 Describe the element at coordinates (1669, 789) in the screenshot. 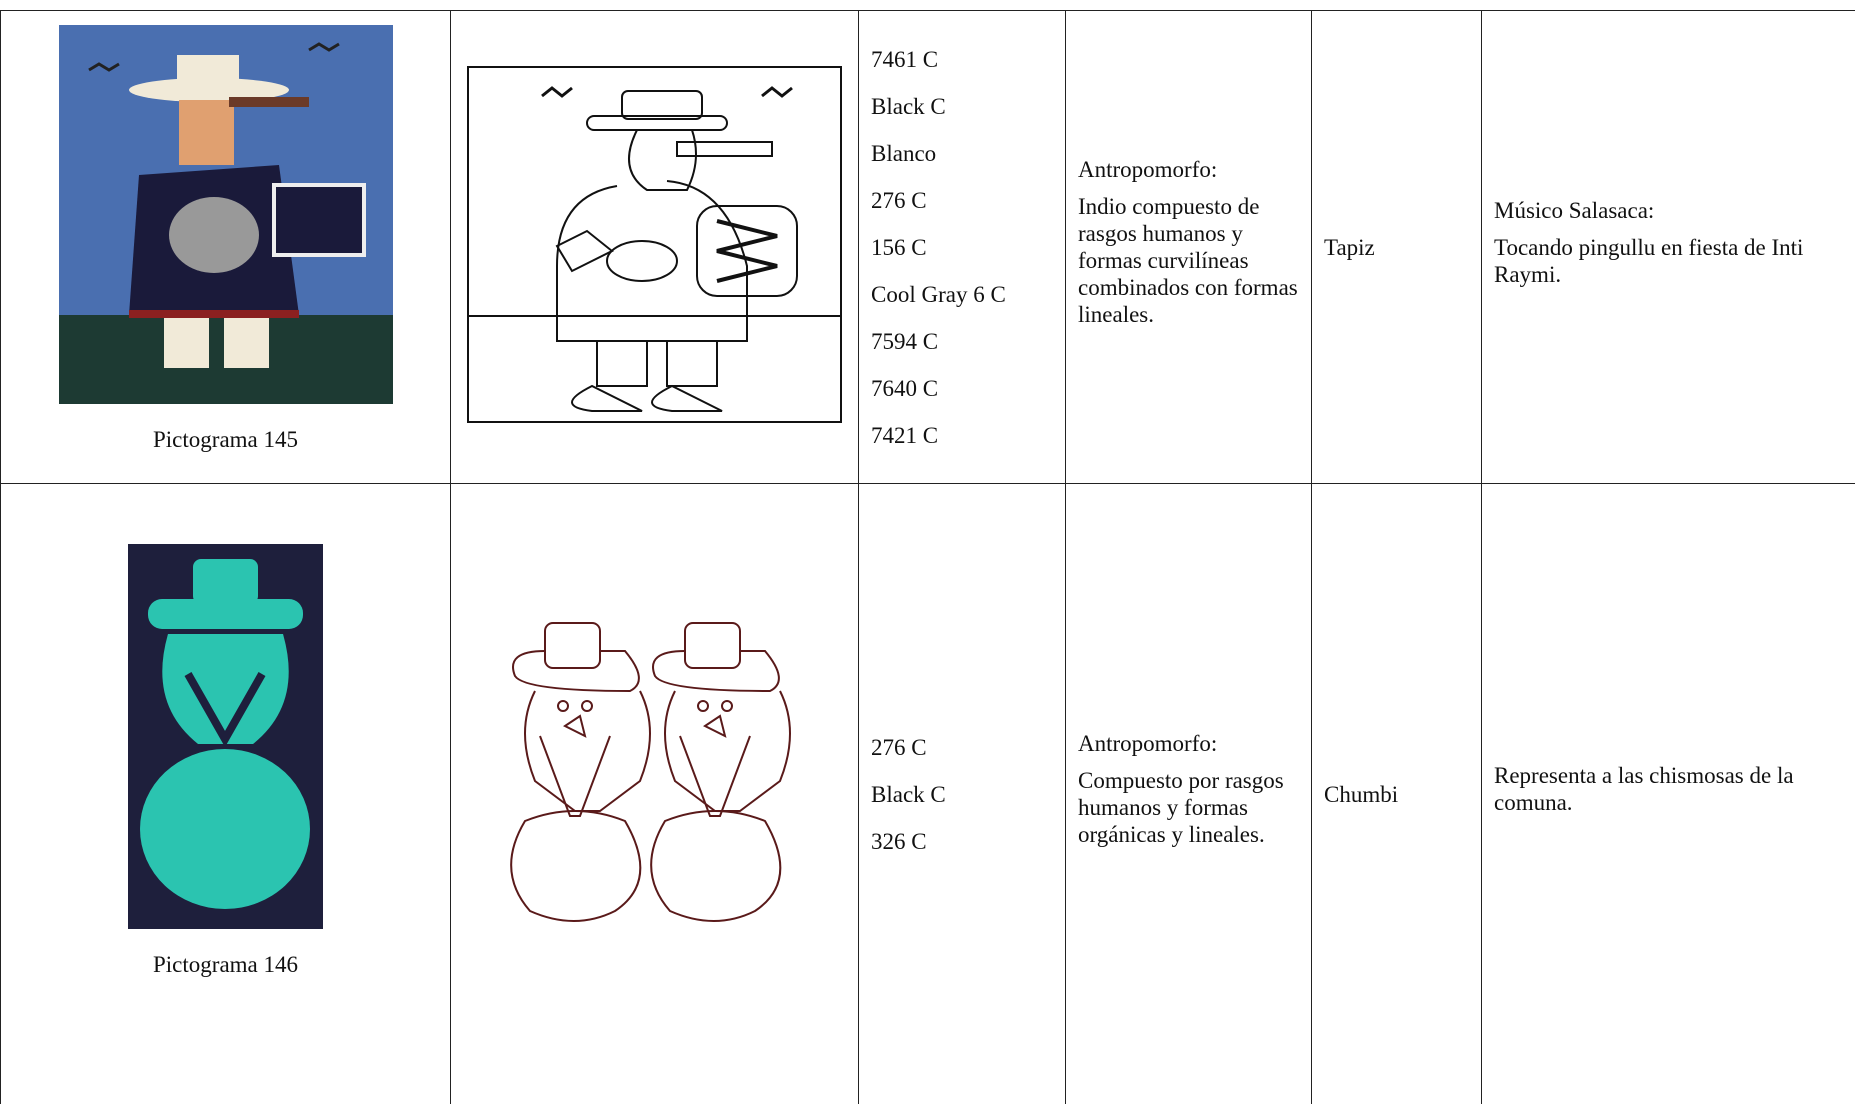

I see `meaning-text: Representa a las chismosas de la comuna.` at that location.